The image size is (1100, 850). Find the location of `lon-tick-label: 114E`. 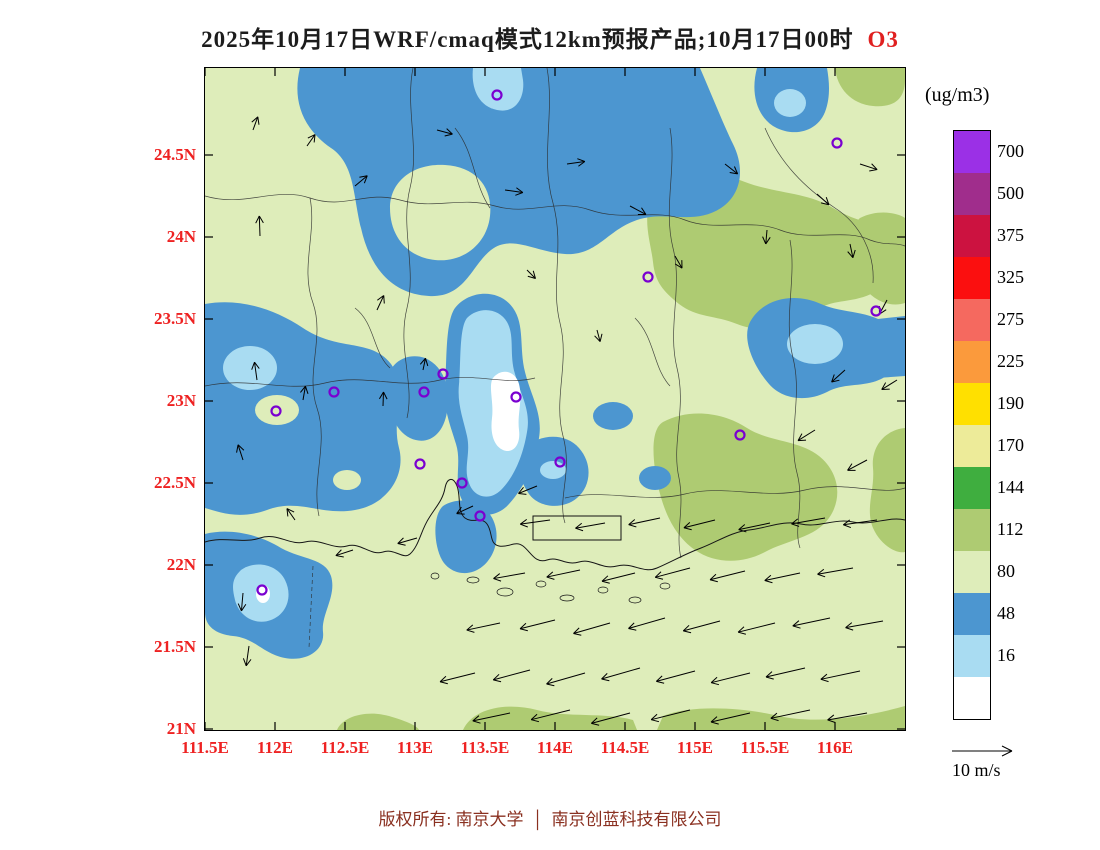

lon-tick-label: 114E is located at coordinates (555, 747).